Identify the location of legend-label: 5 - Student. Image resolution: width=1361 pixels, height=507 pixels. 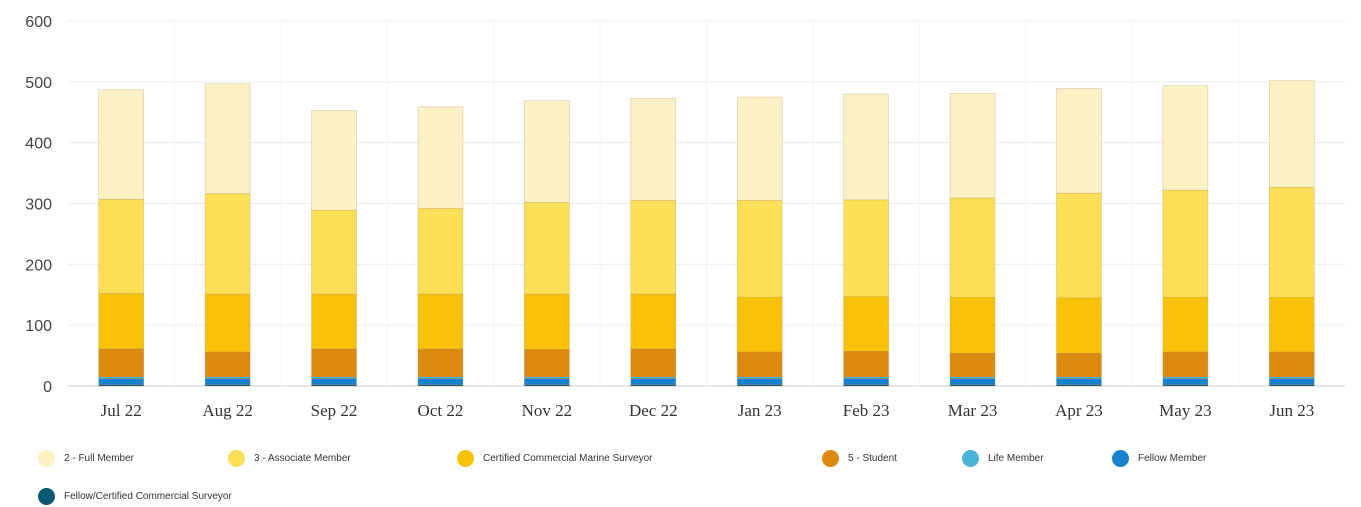
(872, 458).